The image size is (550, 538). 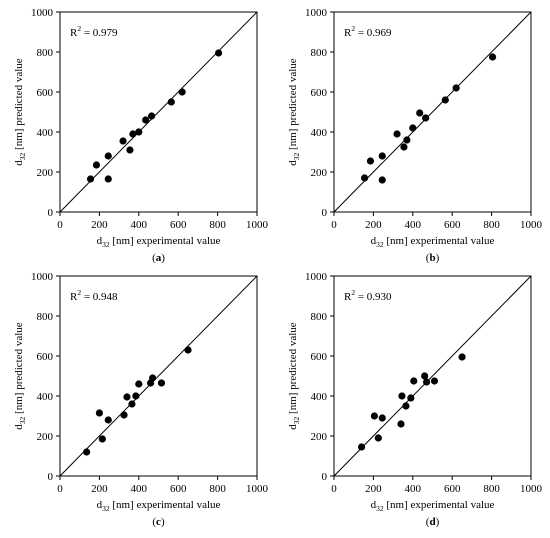 I want to click on panel-label: (b), so click(x=433, y=258).